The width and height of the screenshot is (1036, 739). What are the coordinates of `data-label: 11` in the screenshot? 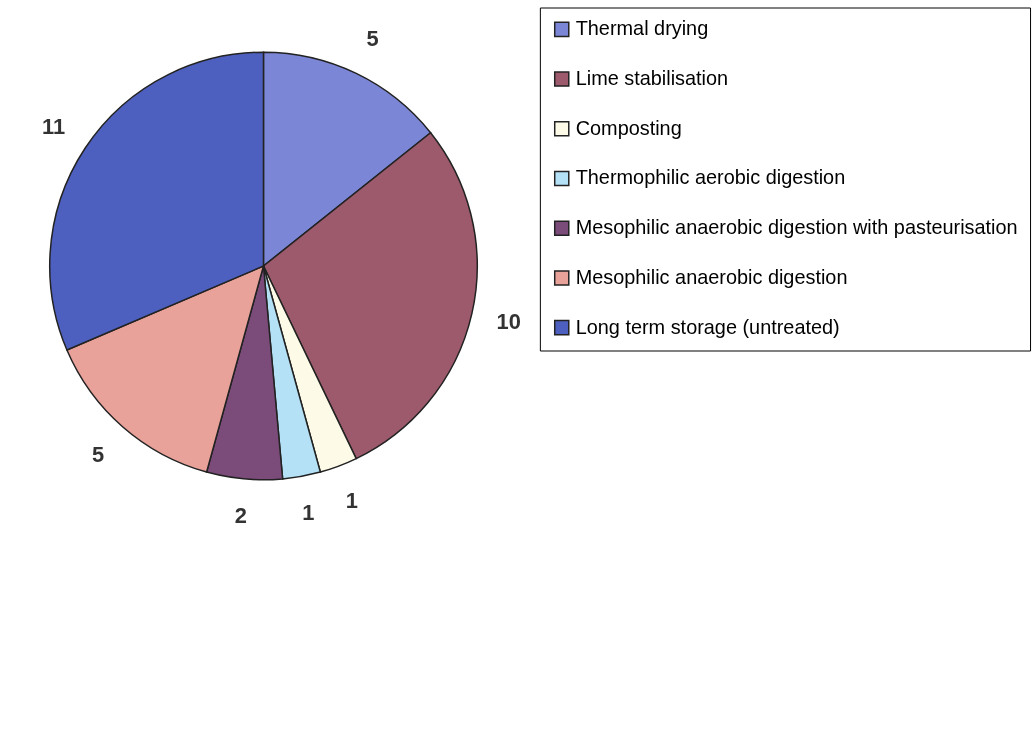 It's located at (53, 127).